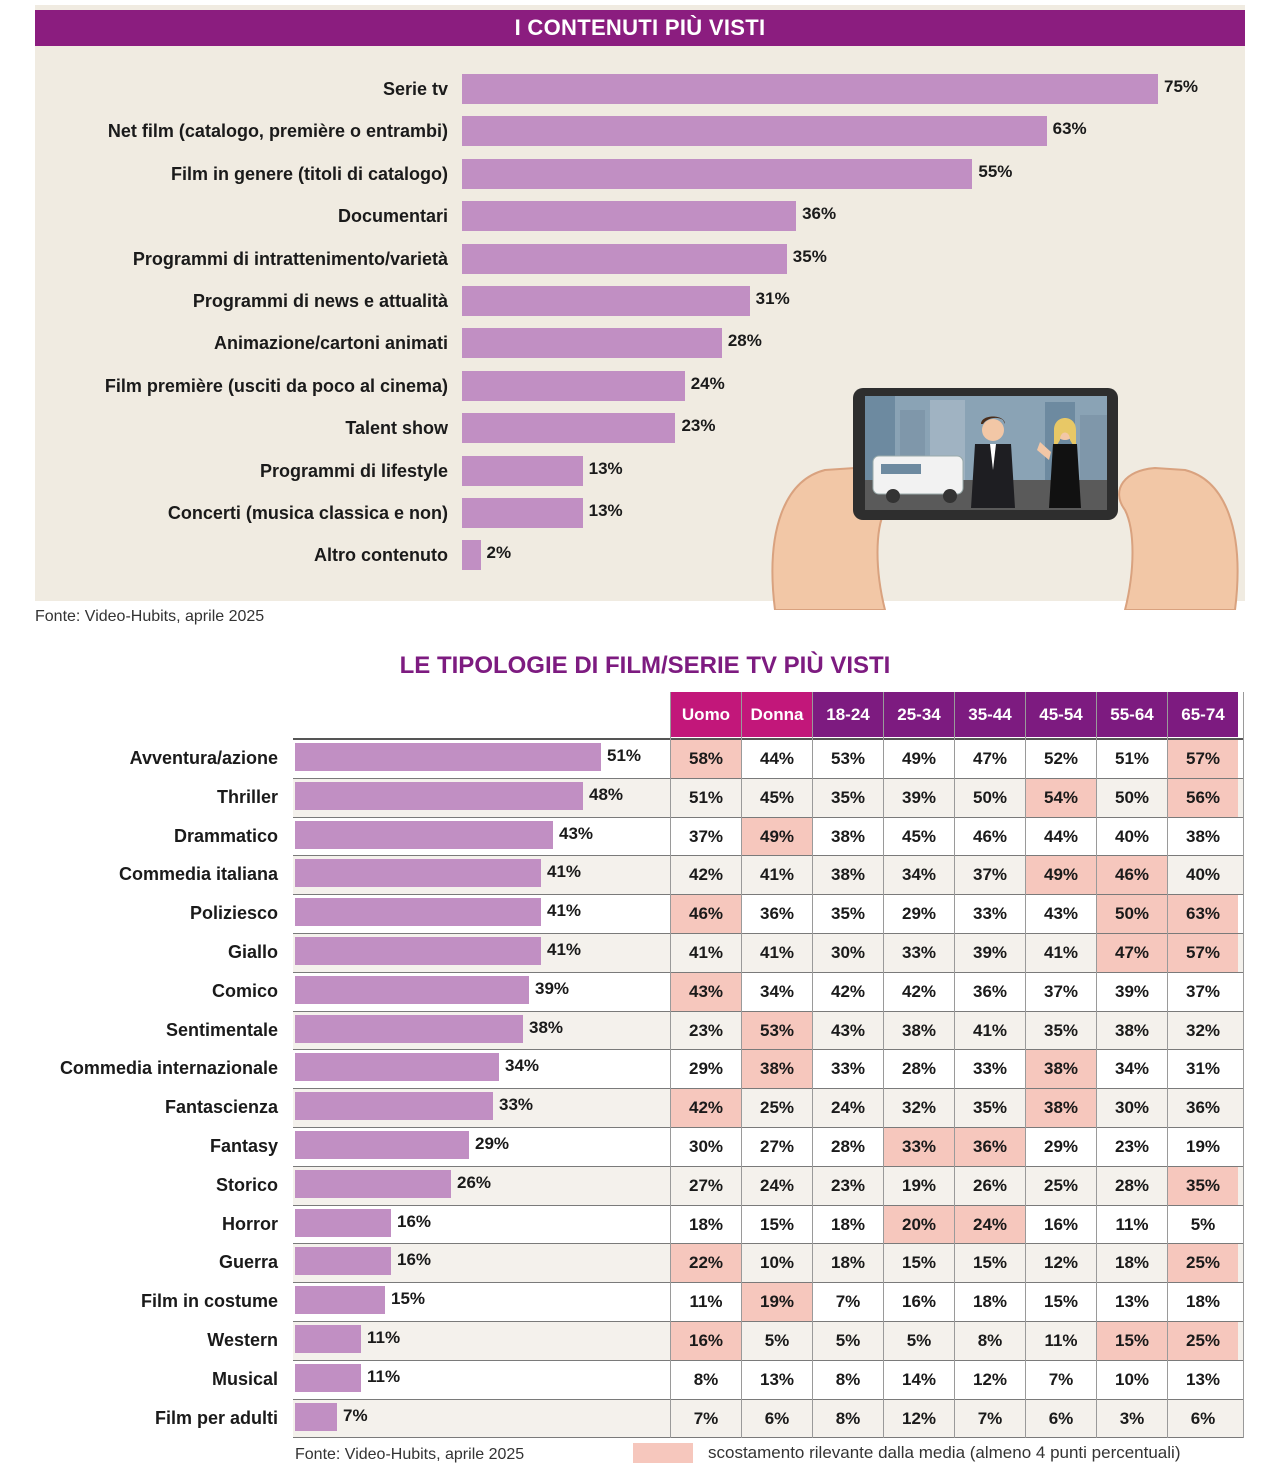 The image size is (1280, 1472). What do you see at coordinates (244, 990) in the screenshot?
I see `row-label: Comico` at bounding box center [244, 990].